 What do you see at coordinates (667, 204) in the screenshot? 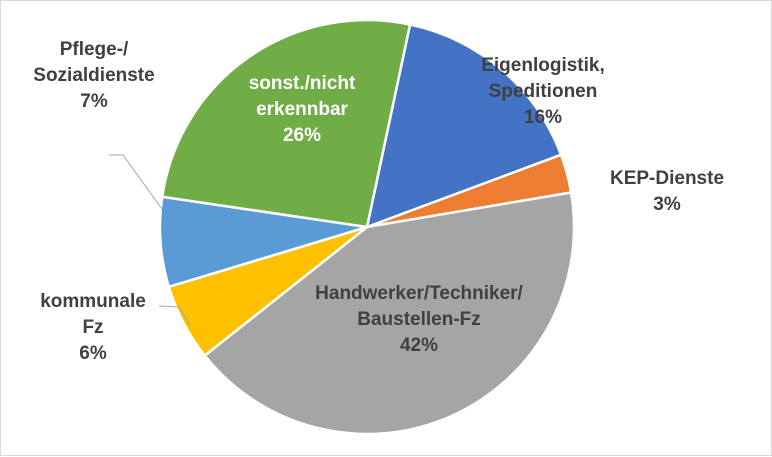
I see `slice-value-label: 3%` at bounding box center [667, 204].